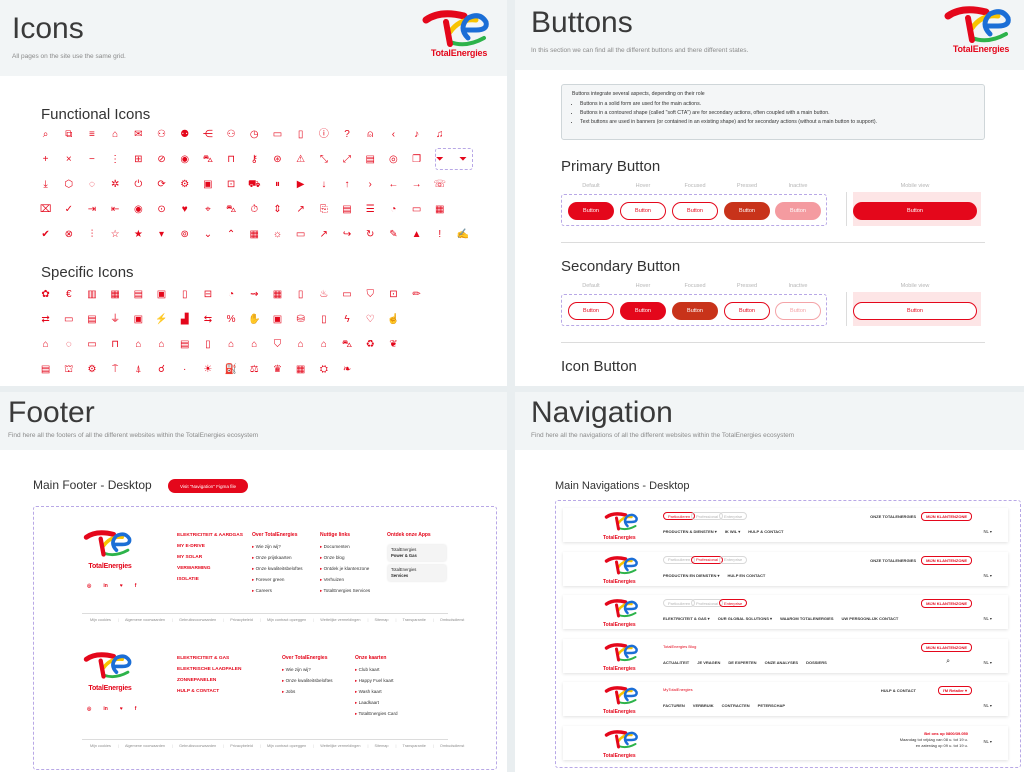  What do you see at coordinates (376, 702) in the screenshot?
I see `footer-link: Laadkaart` at bounding box center [376, 702].